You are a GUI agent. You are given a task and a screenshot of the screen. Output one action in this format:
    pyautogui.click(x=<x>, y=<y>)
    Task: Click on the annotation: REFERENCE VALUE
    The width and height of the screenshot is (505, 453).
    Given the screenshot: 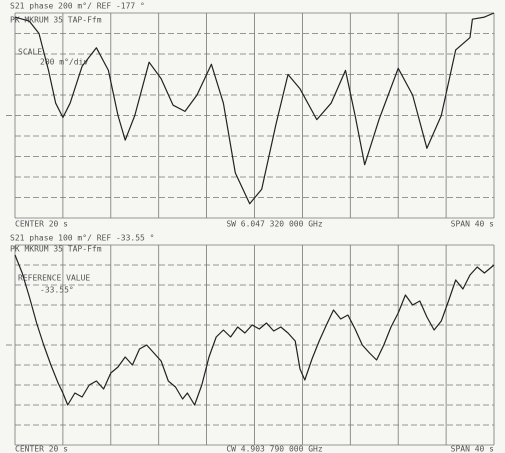 What is the action you would take?
    pyautogui.click(x=54, y=278)
    